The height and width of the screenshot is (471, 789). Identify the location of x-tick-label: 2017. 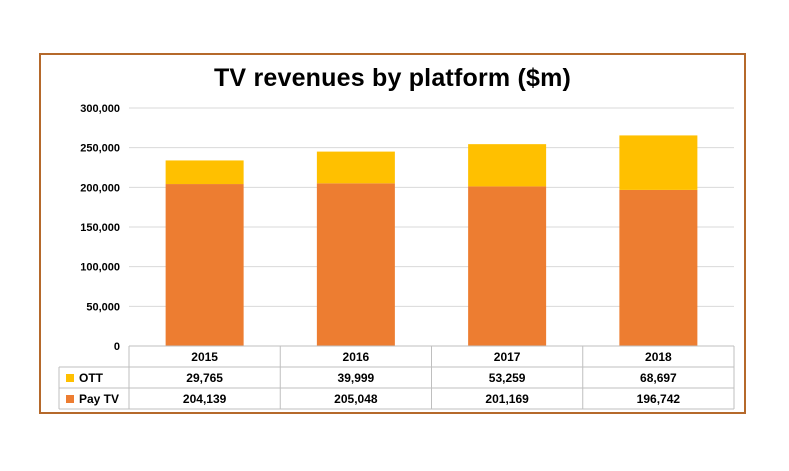
(507, 357).